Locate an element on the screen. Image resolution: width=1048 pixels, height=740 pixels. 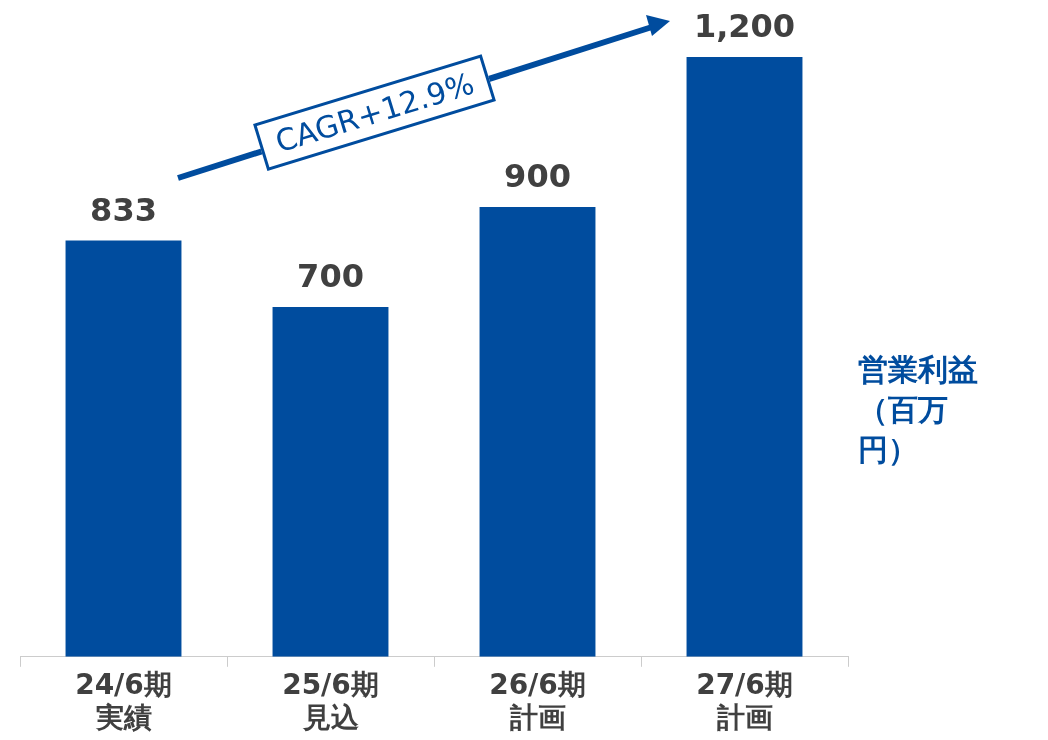
y-axis-title: 営業利益（百万円） is located at coordinates (918, 410).